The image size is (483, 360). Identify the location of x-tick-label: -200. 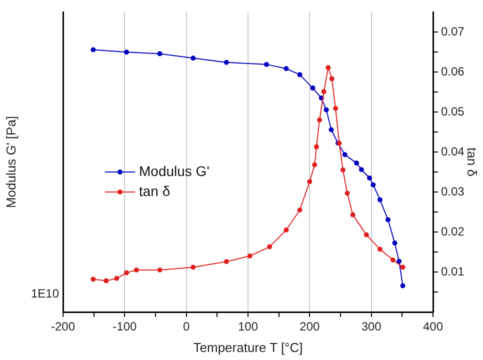
(63, 327).